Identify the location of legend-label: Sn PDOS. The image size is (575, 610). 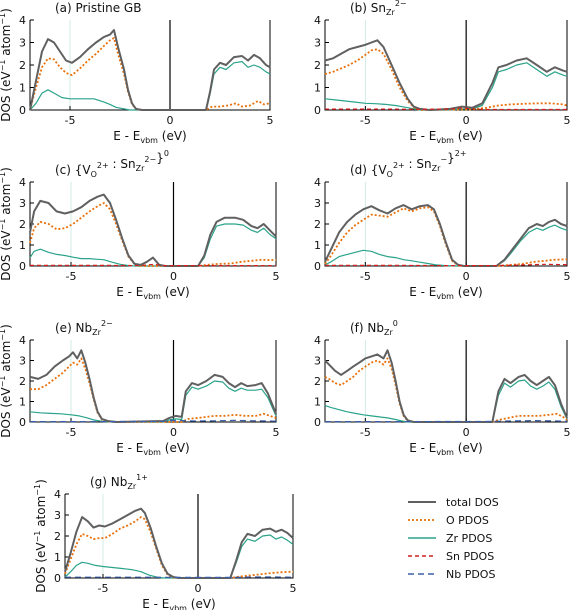
(470, 556).